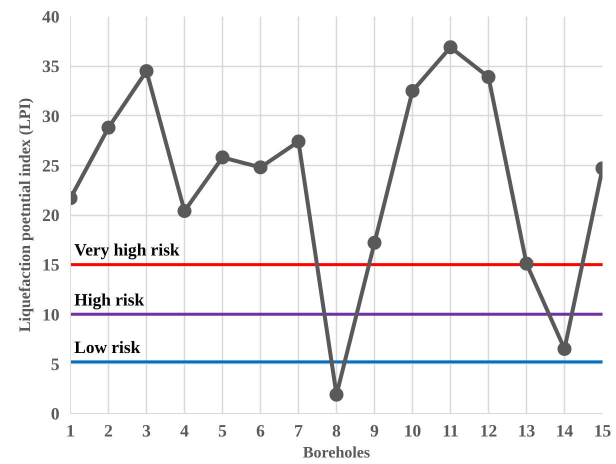  Describe the element at coordinates (55, 364) in the screenshot. I see `y-tick-label: 5` at that location.